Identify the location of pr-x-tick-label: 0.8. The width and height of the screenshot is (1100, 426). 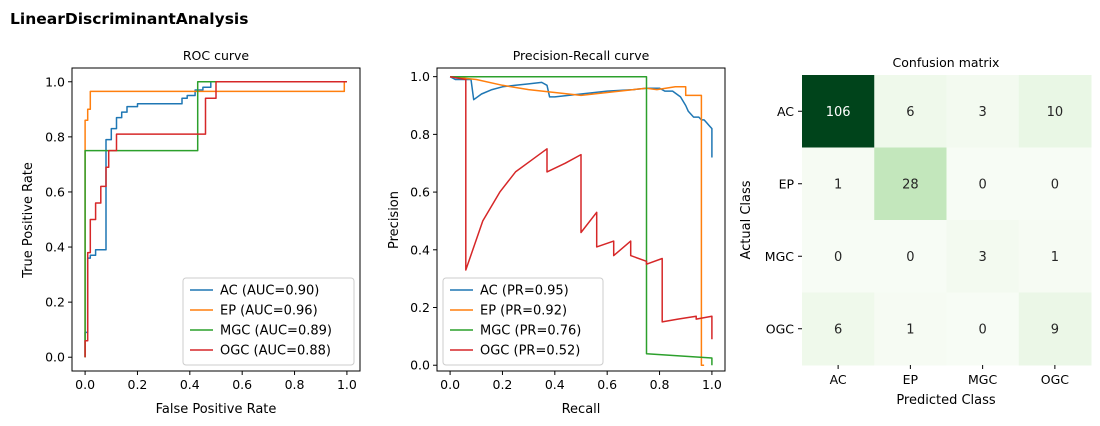
(660, 384).